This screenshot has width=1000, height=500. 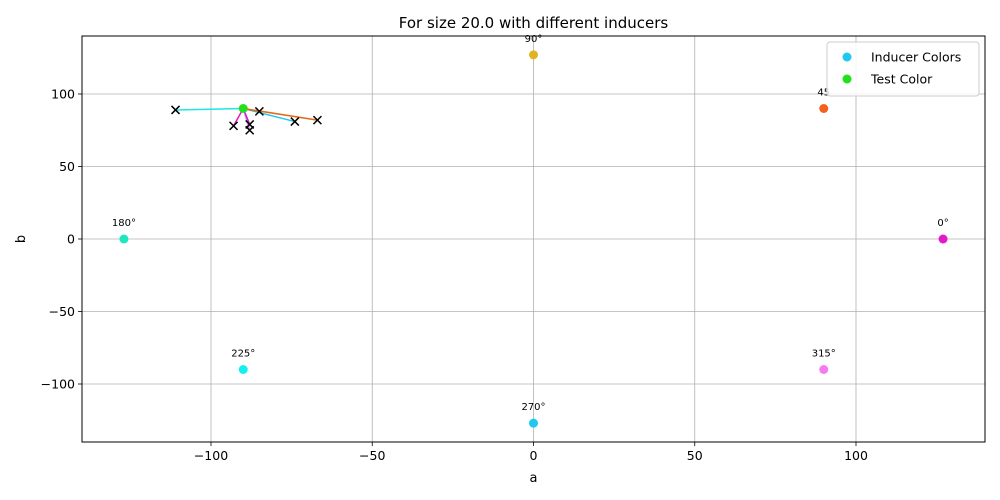 What do you see at coordinates (21, 239) in the screenshot?
I see `y-axis-label: b` at bounding box center [21, 239].